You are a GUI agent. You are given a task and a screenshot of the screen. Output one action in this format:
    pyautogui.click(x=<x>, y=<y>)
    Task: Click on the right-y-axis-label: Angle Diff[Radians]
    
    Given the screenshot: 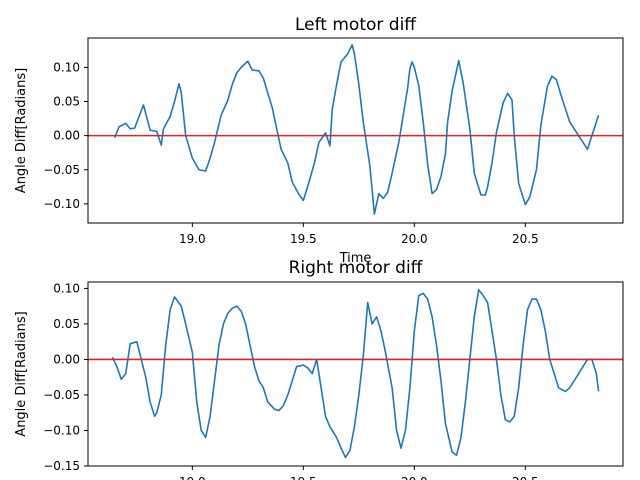 What is the action you would take?
    pyautogui.click(x=21, y=373)
    